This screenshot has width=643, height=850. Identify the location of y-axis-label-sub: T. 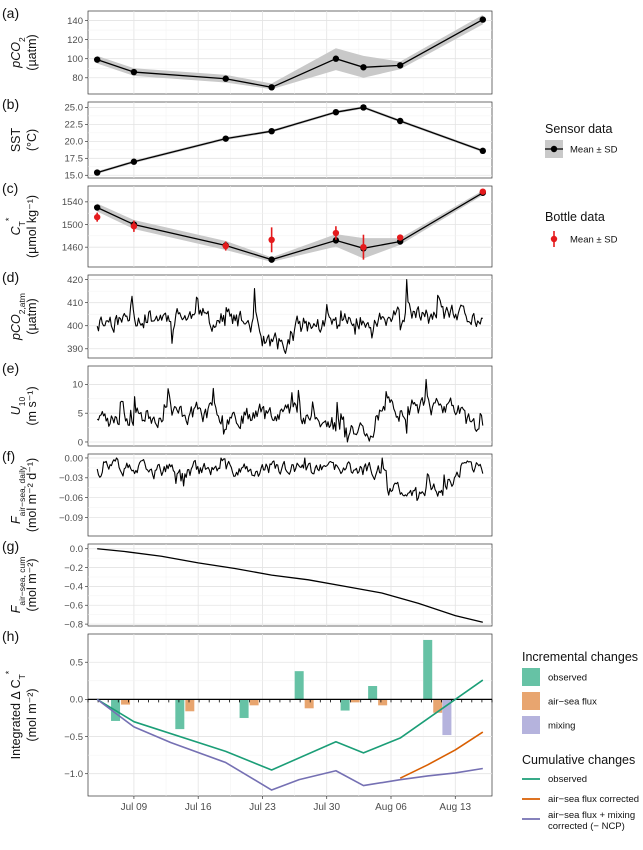
(22, 223).